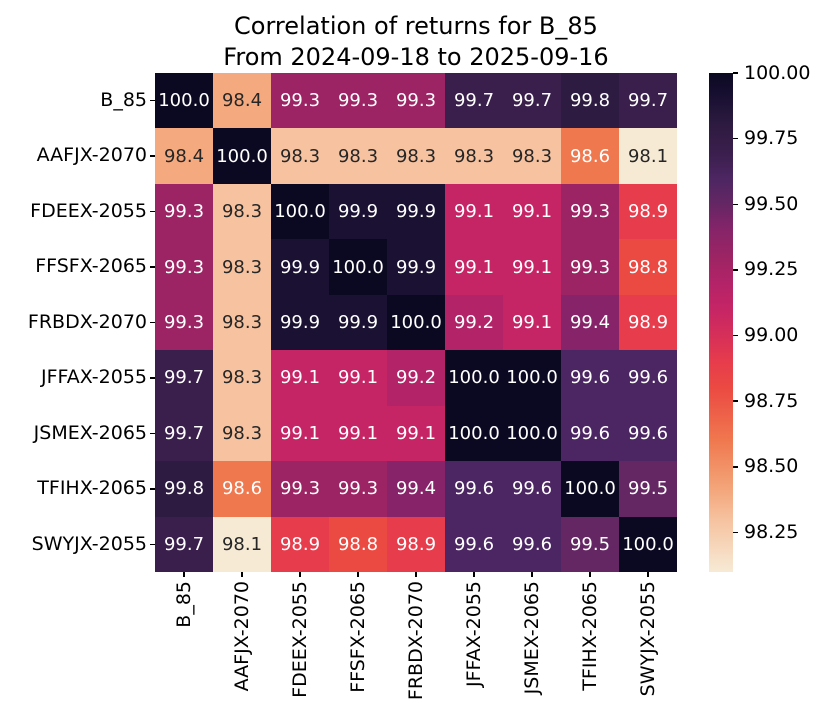 This screenshot has width=832, height=727. I want to click on heatmap-cell: 98.6, so click(242, 489).